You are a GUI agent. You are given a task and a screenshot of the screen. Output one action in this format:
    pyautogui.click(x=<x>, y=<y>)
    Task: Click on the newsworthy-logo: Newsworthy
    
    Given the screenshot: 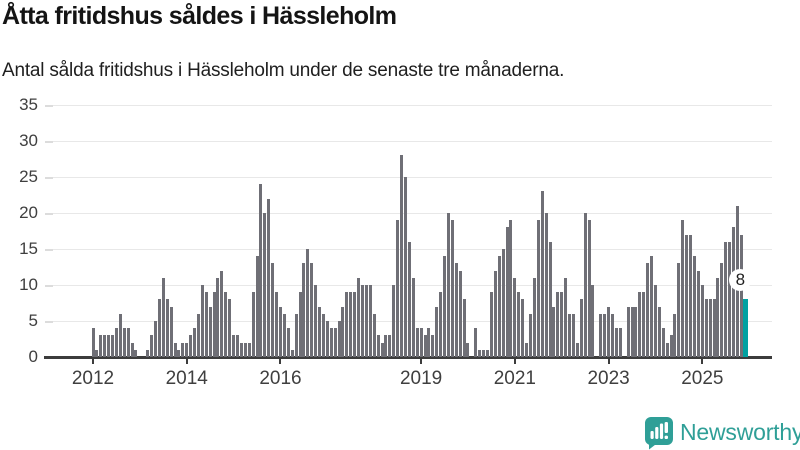 What is the action you would take?
    pyautogui.click(x=720, y=432)
    